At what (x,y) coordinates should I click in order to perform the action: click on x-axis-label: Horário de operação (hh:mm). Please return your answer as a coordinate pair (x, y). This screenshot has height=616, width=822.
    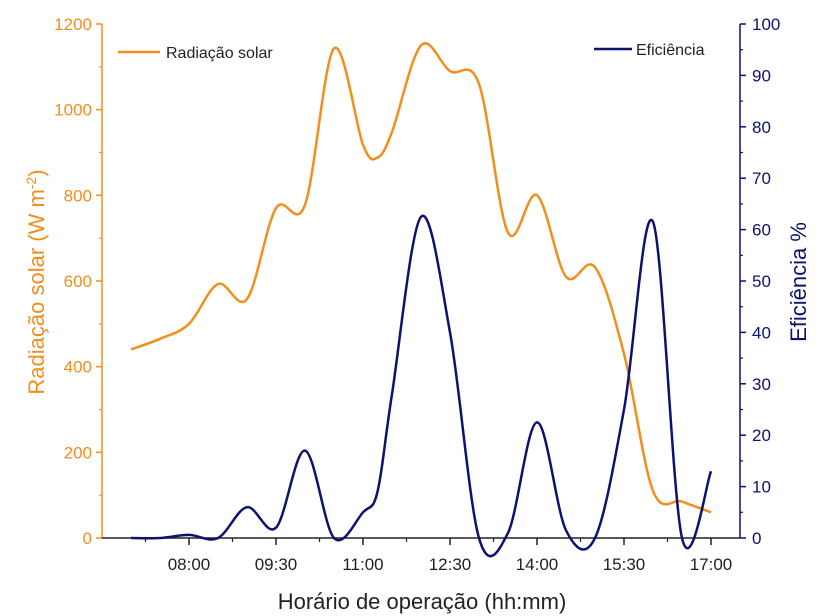
    Looking at the image, I should click on (422, 601).